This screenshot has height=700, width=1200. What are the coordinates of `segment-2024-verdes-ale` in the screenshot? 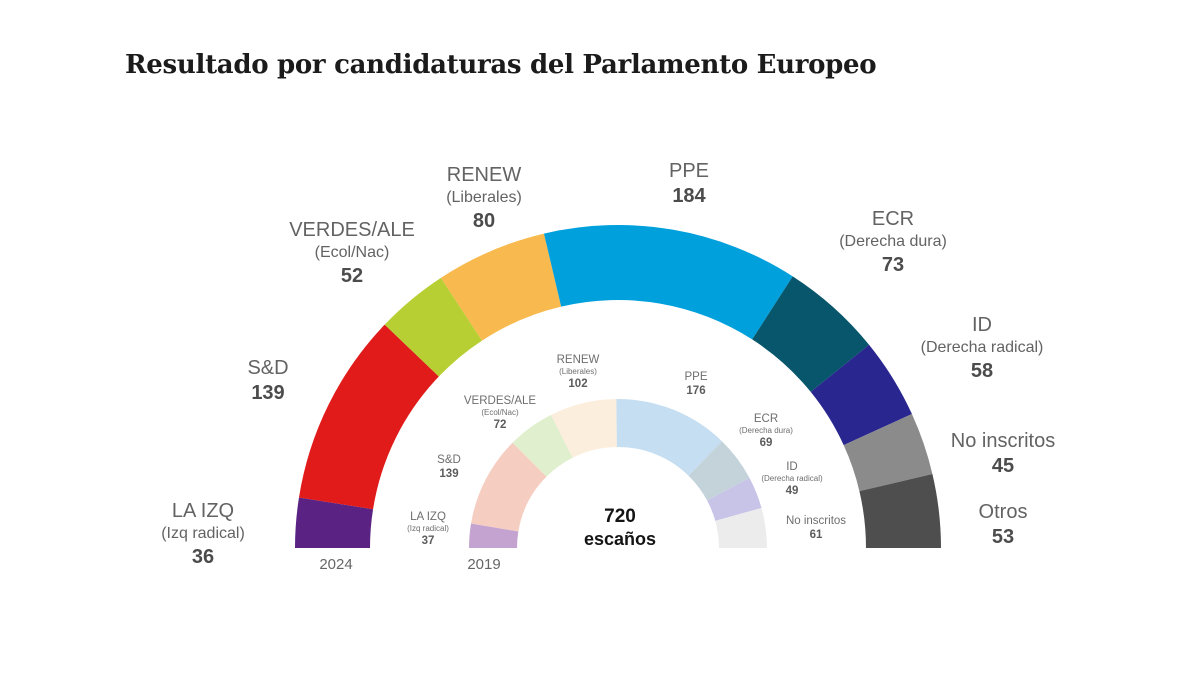 It's located at (433, 327).